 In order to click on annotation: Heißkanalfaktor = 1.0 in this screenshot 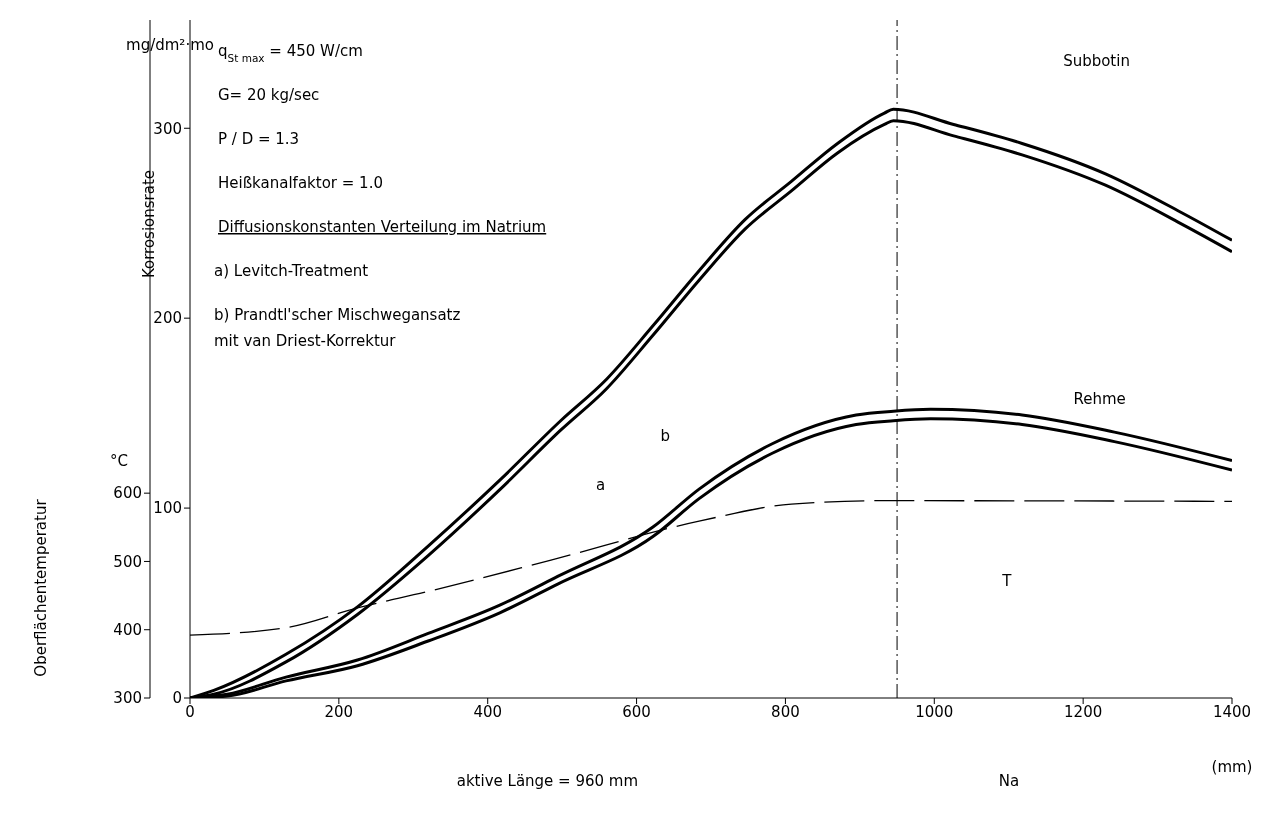, I will do `click(300, 183)`.